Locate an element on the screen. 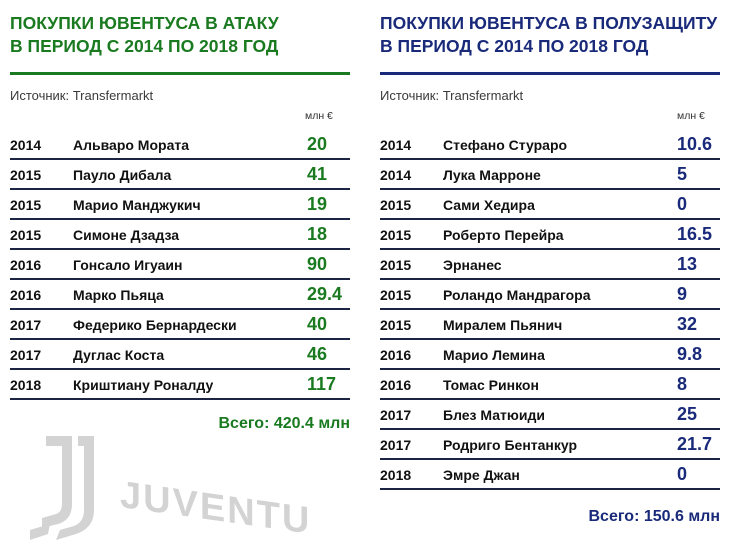 This screenshot has height=540, width=730. midfield-row-player-name: Сами Хедира is located at coordinates (489, 205).